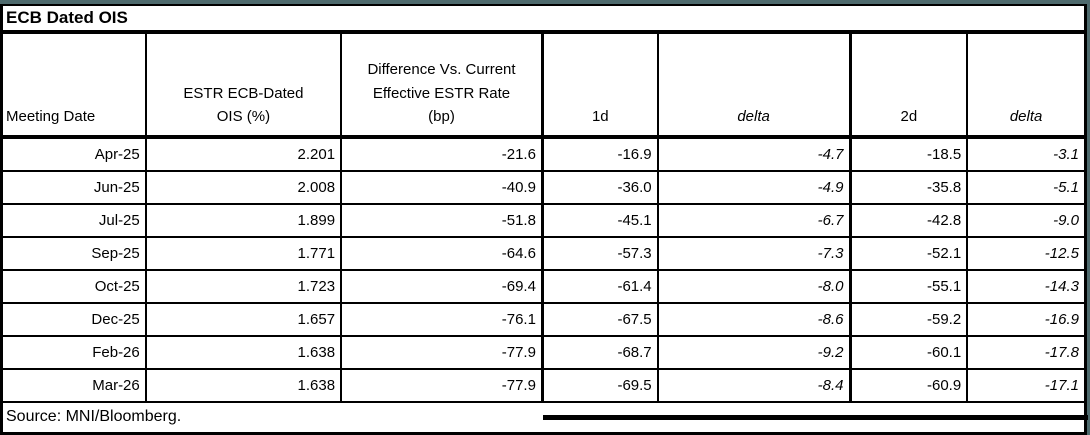 Image resolution: width=1090 pixels, height=435 pixels. I want to click on cell-2d: -35.8, so click(909, 188).